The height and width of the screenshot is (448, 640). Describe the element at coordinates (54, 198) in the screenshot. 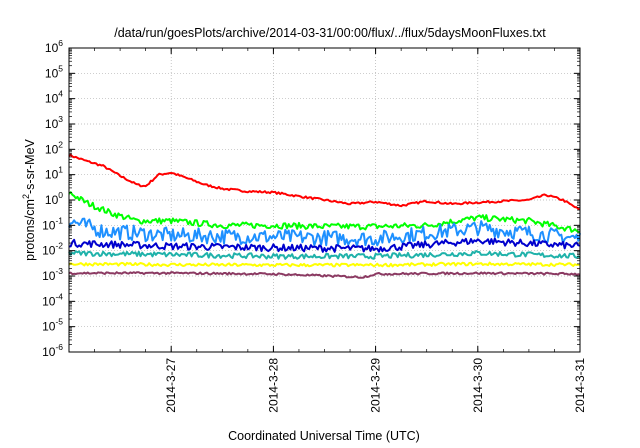

I see `y-tick-label: 10⁰` at that location.